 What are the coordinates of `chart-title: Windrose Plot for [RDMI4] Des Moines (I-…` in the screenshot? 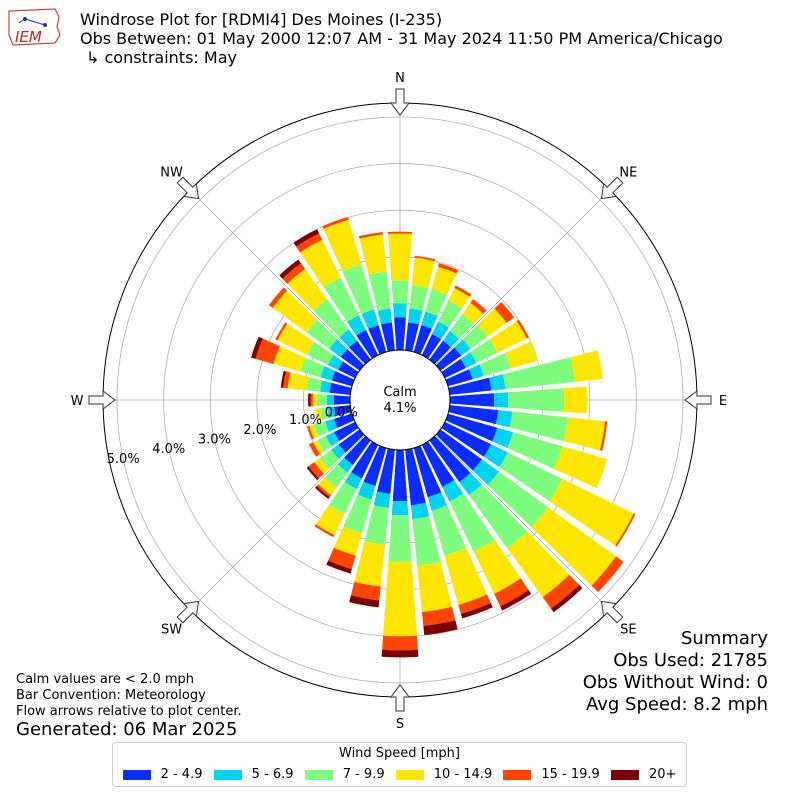 It's located at (261, 19).